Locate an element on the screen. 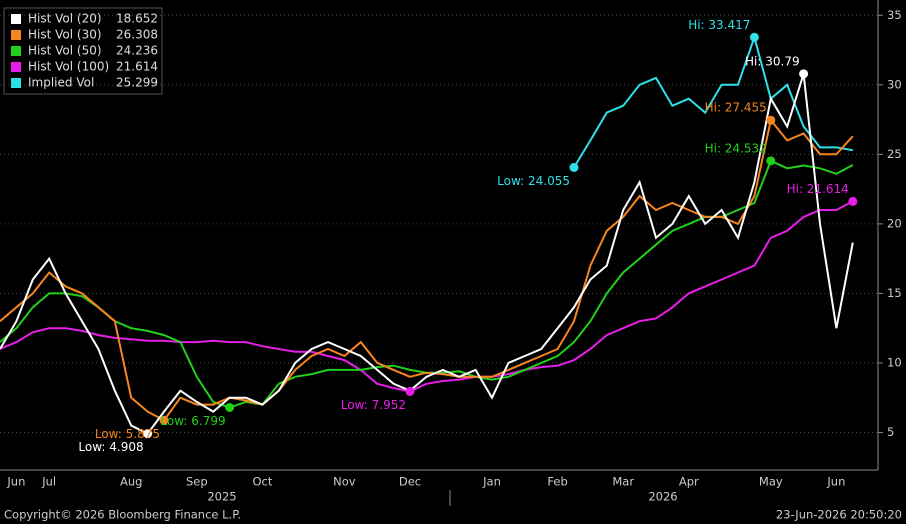  extreme-label: Hi: 24.532 is located at coordinates (736, 148).